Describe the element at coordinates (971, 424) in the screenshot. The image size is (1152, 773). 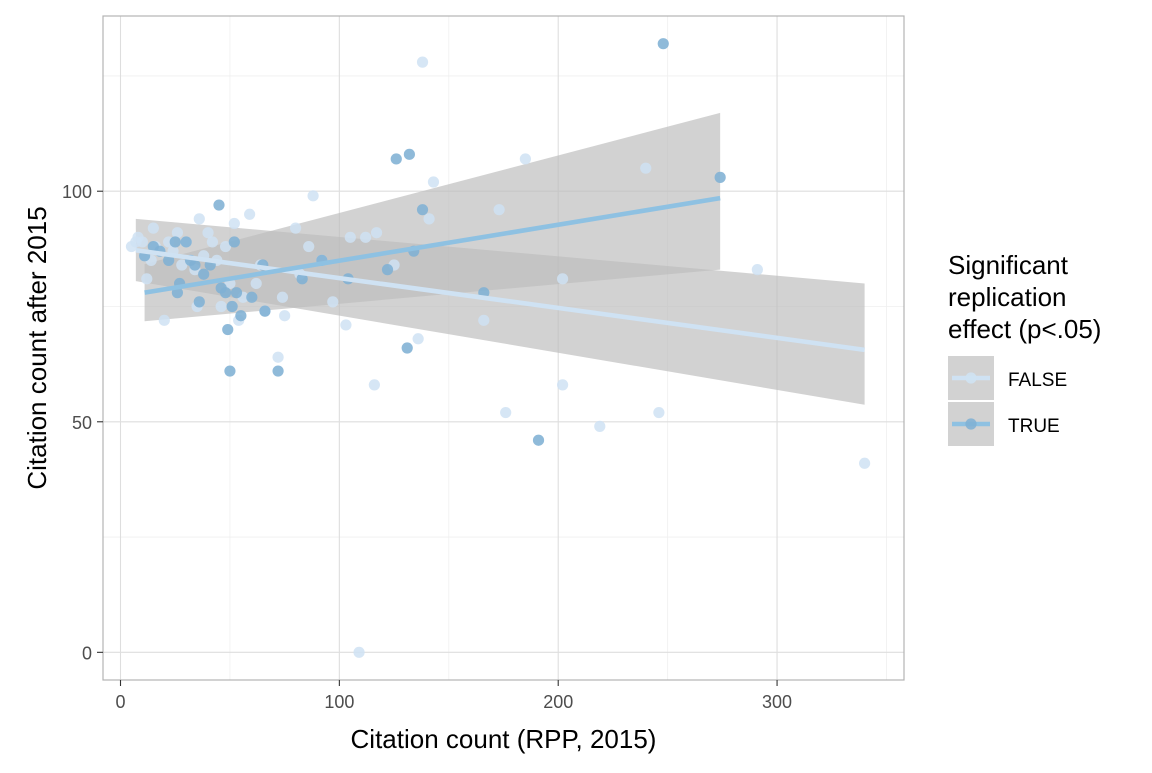
I see `legend-key-point-true` at that location.